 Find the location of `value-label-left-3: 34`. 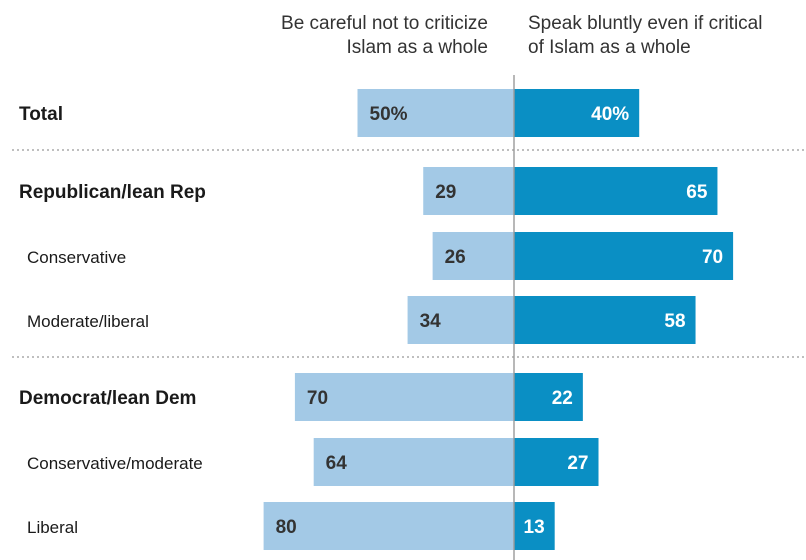

value-label-left-3: 34 is located at coordinates (431, 321).